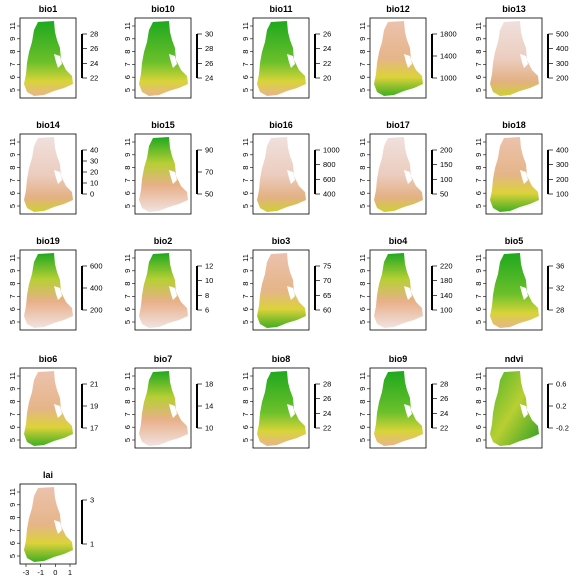  What do you see at coordinates (448, 56) in the screenshot?
I see `legend-tick-label: 1400` at bounding box center [448, 56].